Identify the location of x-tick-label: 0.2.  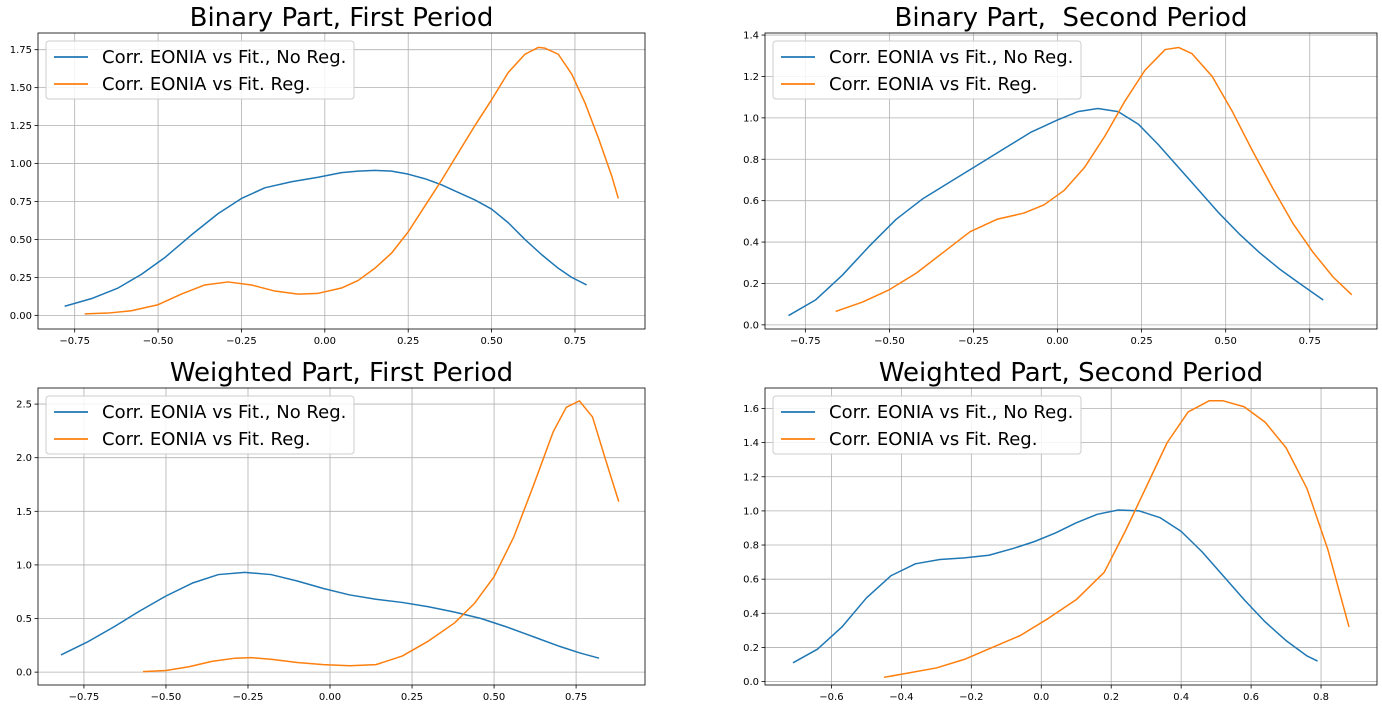
(1111, 697).